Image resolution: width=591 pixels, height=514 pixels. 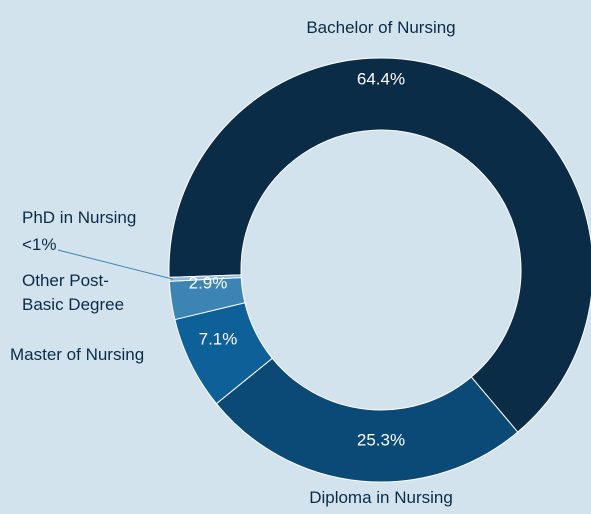 I want to click on value-label: 25.3%, so click(x=381, y=439).